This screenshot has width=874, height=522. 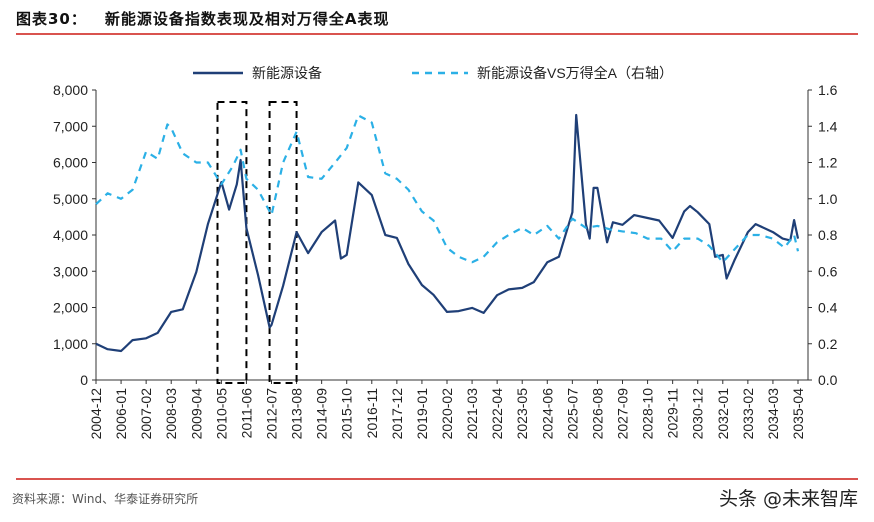 I want to click on x-tick-label: 2025-07, so click(x=572, y=414).